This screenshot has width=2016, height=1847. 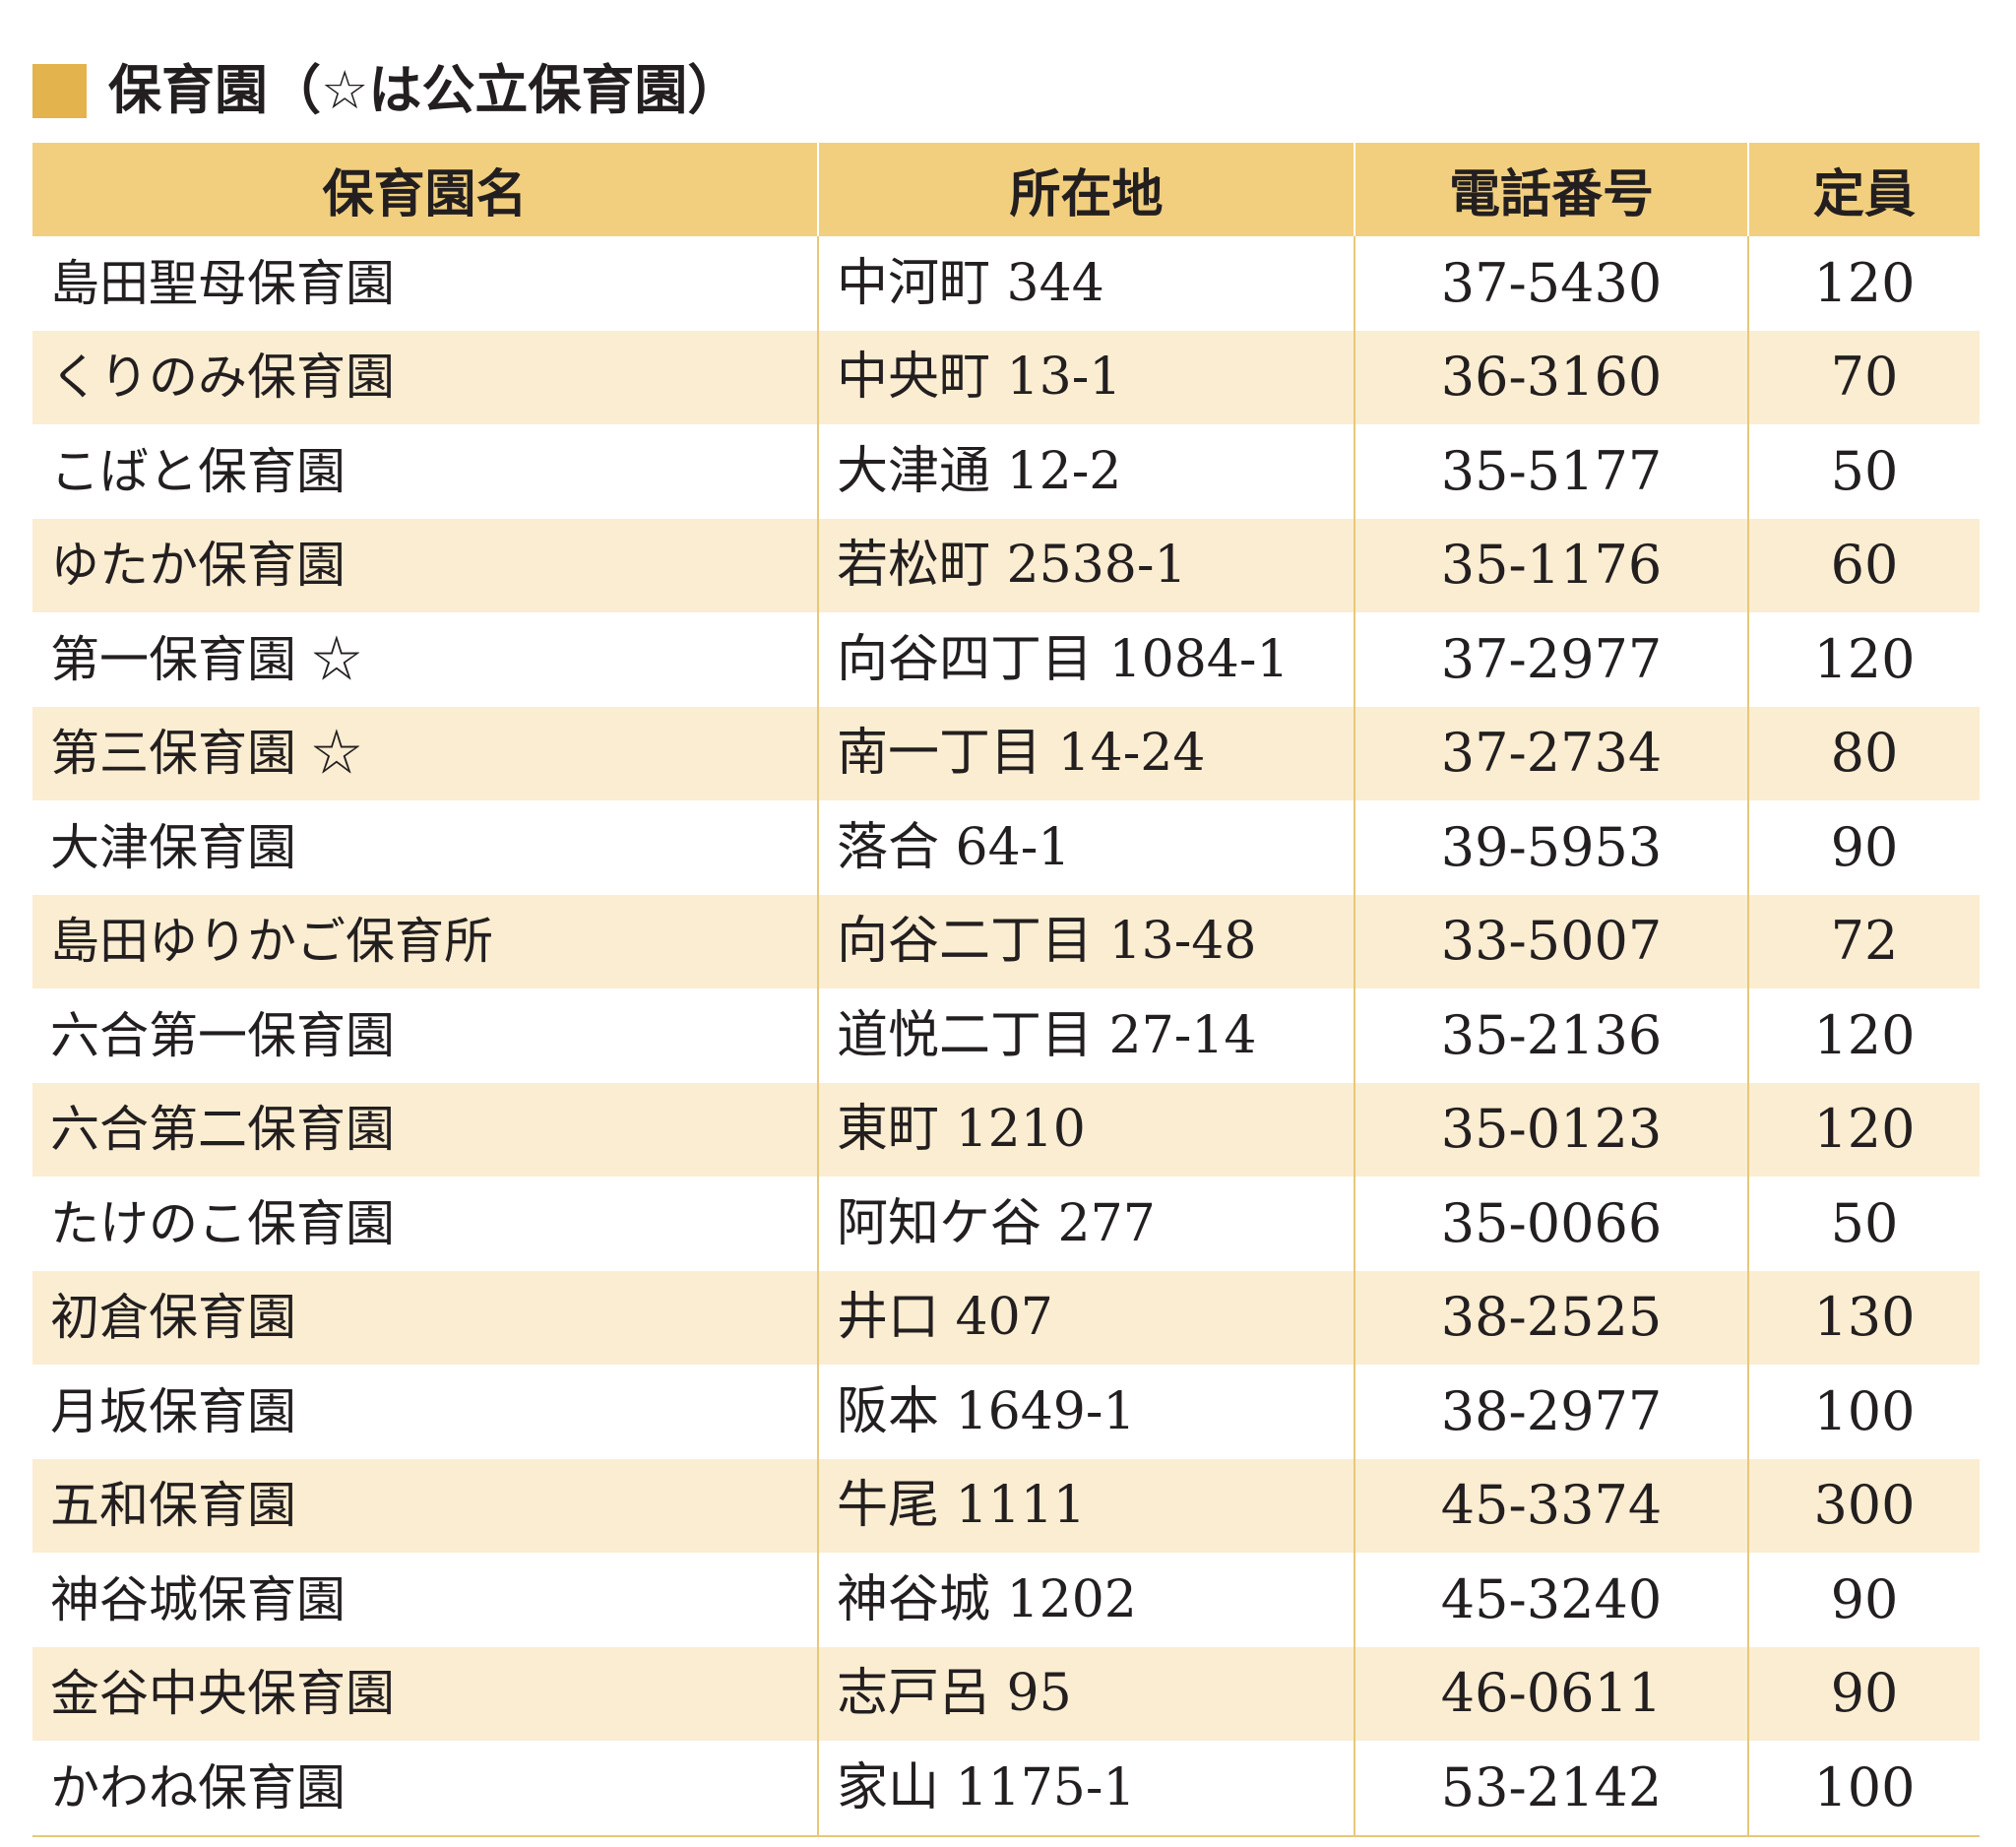 I want to click on cell-phone: 46-0611, so click(x=1551, y=1693).